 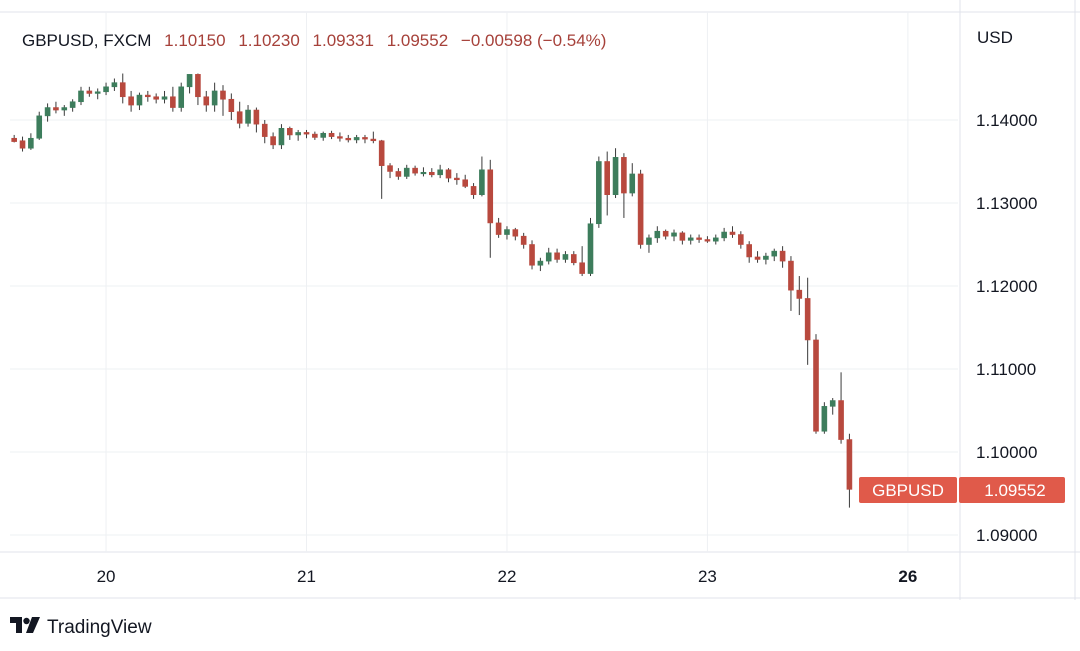 I want to click on branding: TradingView, so click(x=81, y=627).